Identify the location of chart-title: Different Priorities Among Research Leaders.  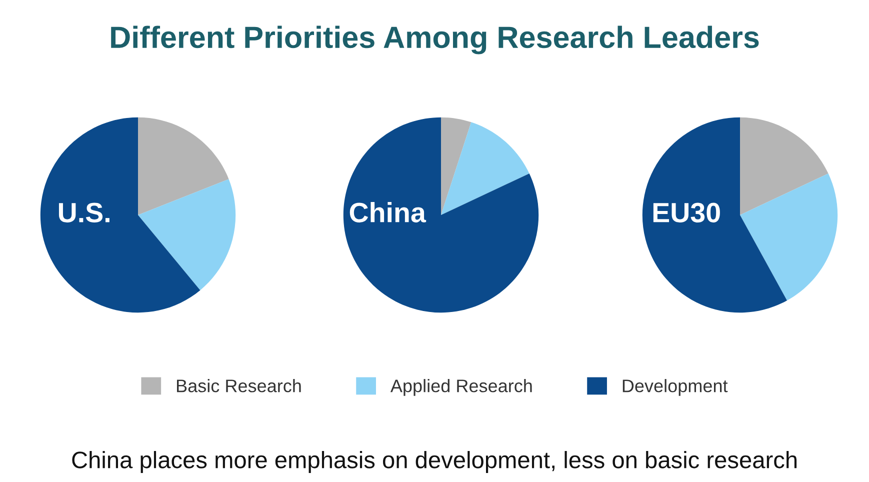
(435, 40).